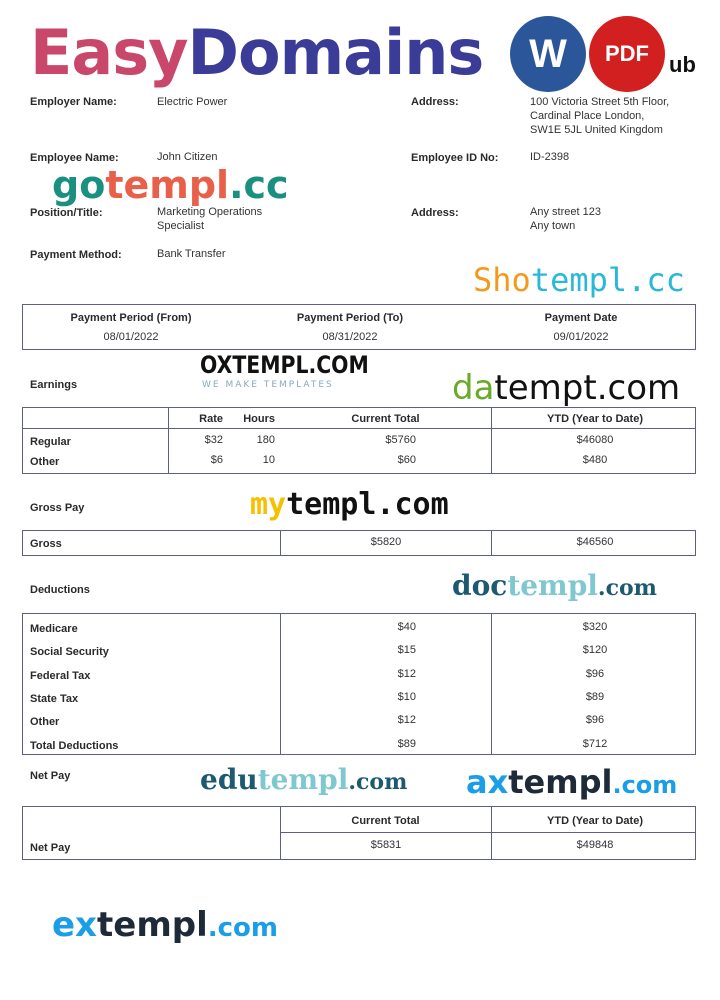 The image size is (720, 1000). What do you see at coordinates (359, 543) in the screenshot?
I see `gross-pay-table: Gross $5820 $46560` at bounding box center [359, 543].